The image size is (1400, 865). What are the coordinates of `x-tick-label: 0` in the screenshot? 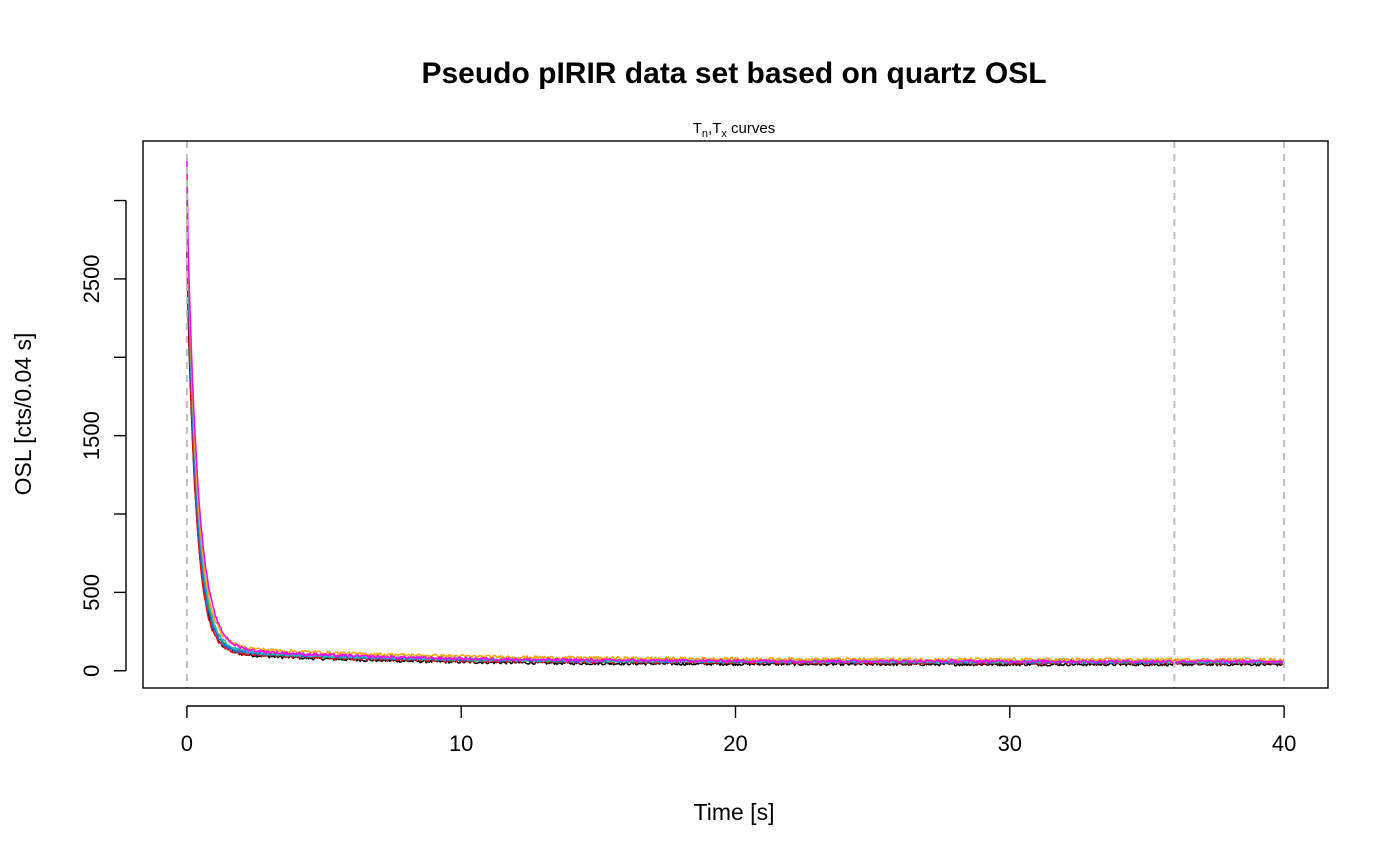 It's located at (187, 743).